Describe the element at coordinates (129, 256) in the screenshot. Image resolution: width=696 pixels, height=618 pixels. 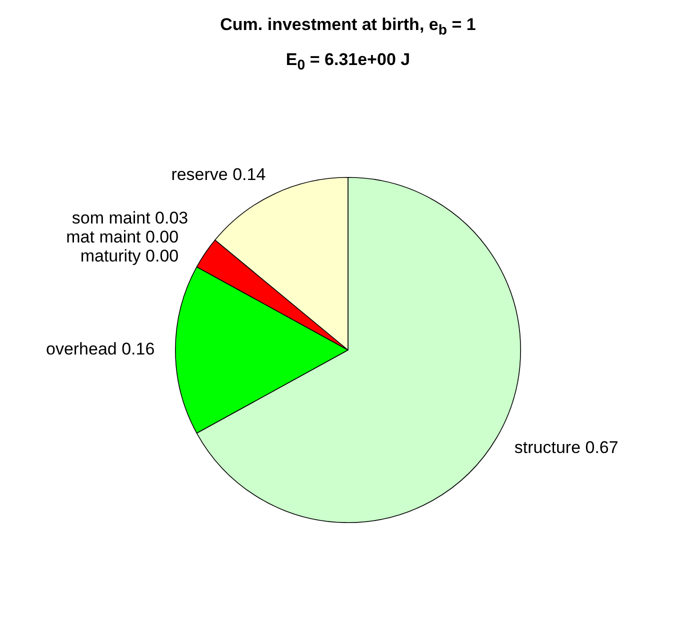
I see `category-label: maturity 0.00` at that location.